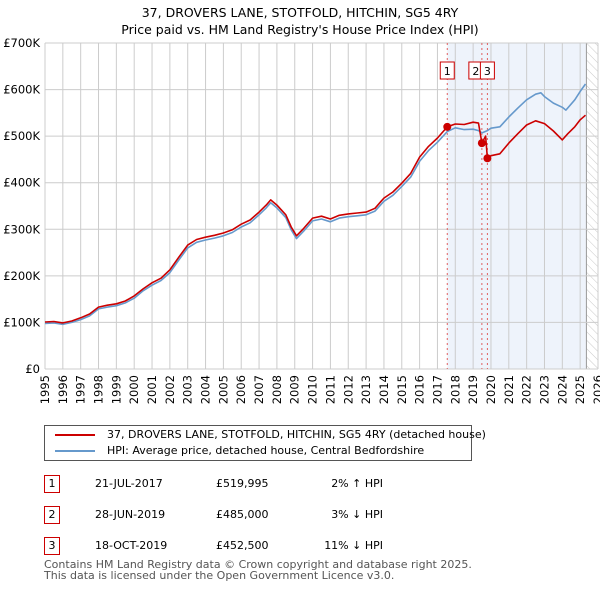 This screenshot has height=590, width=600. Describe the element at coordinates (75, 435) in the screenshot. I see `legend-swatch-property` at that location.